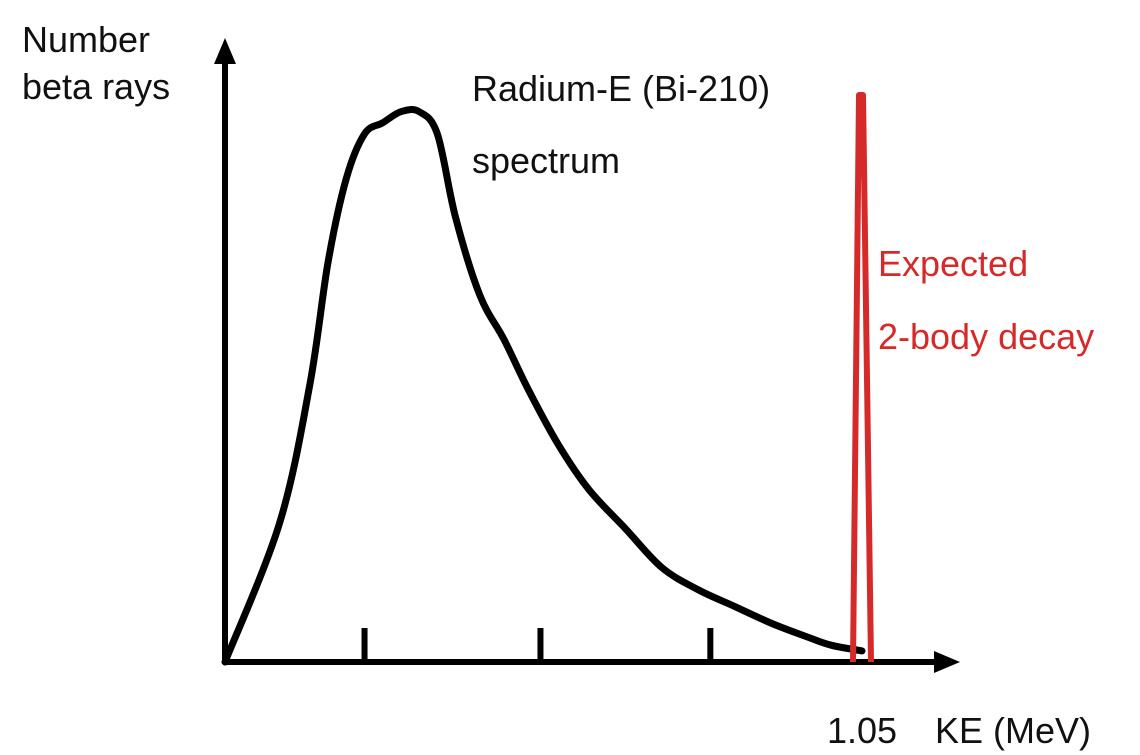  I want to click on x-tick-label-1-05: 1.05, so click(862, 730).